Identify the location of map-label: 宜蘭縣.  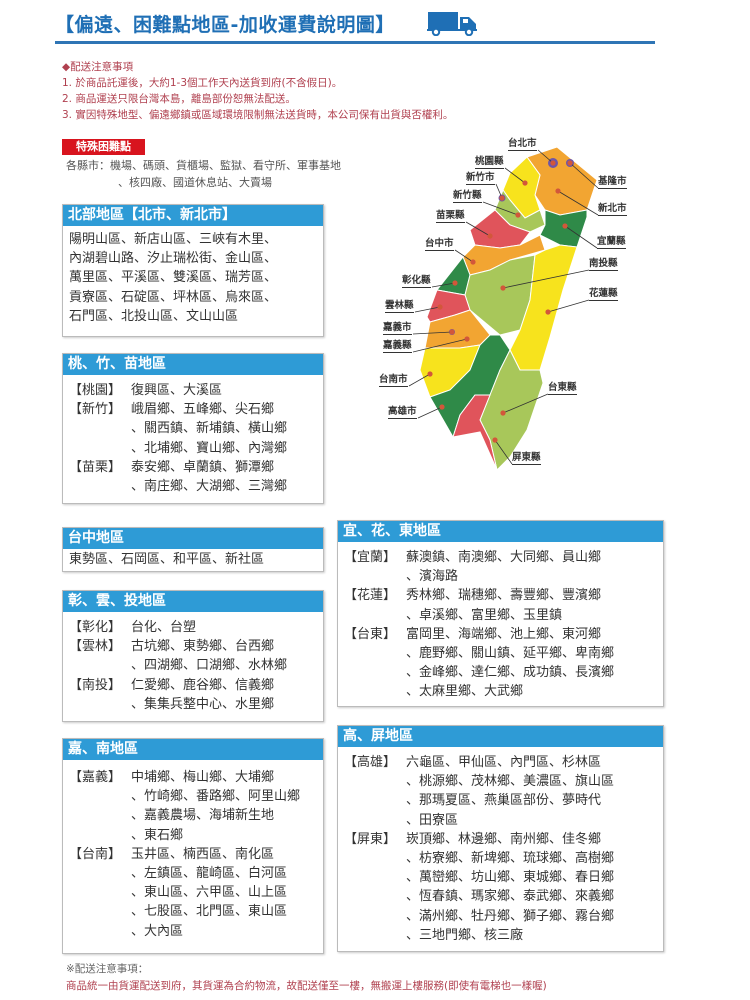
(611, 242).